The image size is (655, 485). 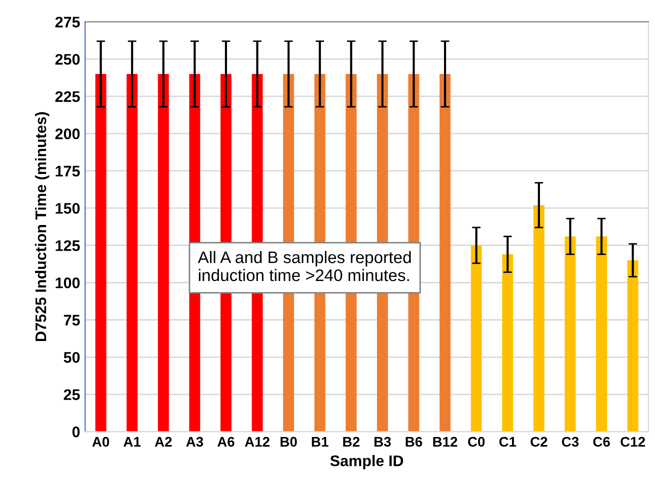 I want to click on y-axis-title: D7525 Induction Time (minutes), so click(x=42, y=227).